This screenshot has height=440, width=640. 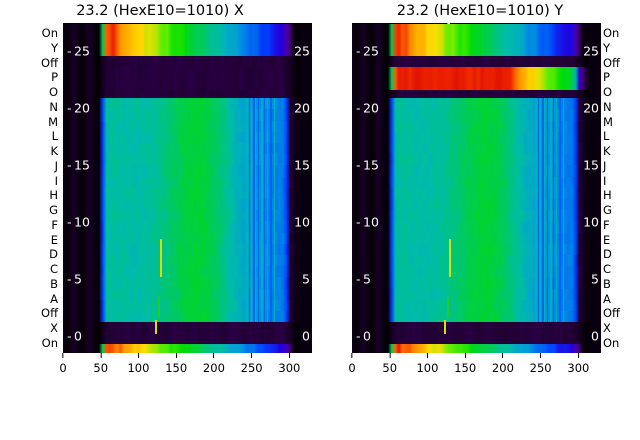 I want to click on x-tick: 300, so click(x=289, y=364).